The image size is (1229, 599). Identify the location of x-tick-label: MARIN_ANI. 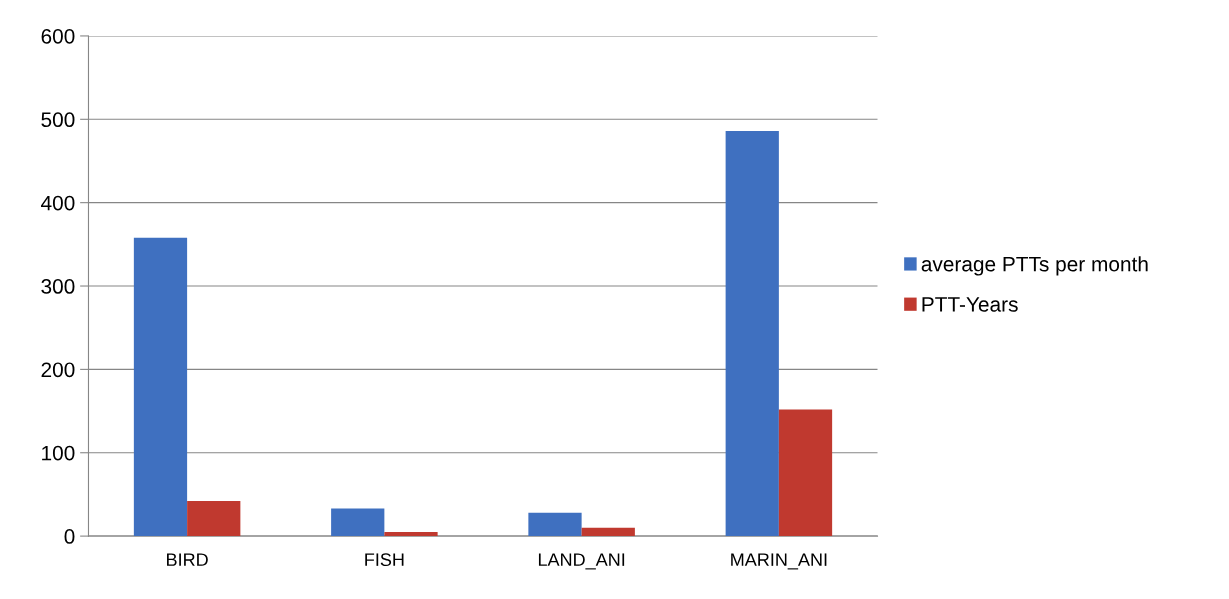
(779, 561).